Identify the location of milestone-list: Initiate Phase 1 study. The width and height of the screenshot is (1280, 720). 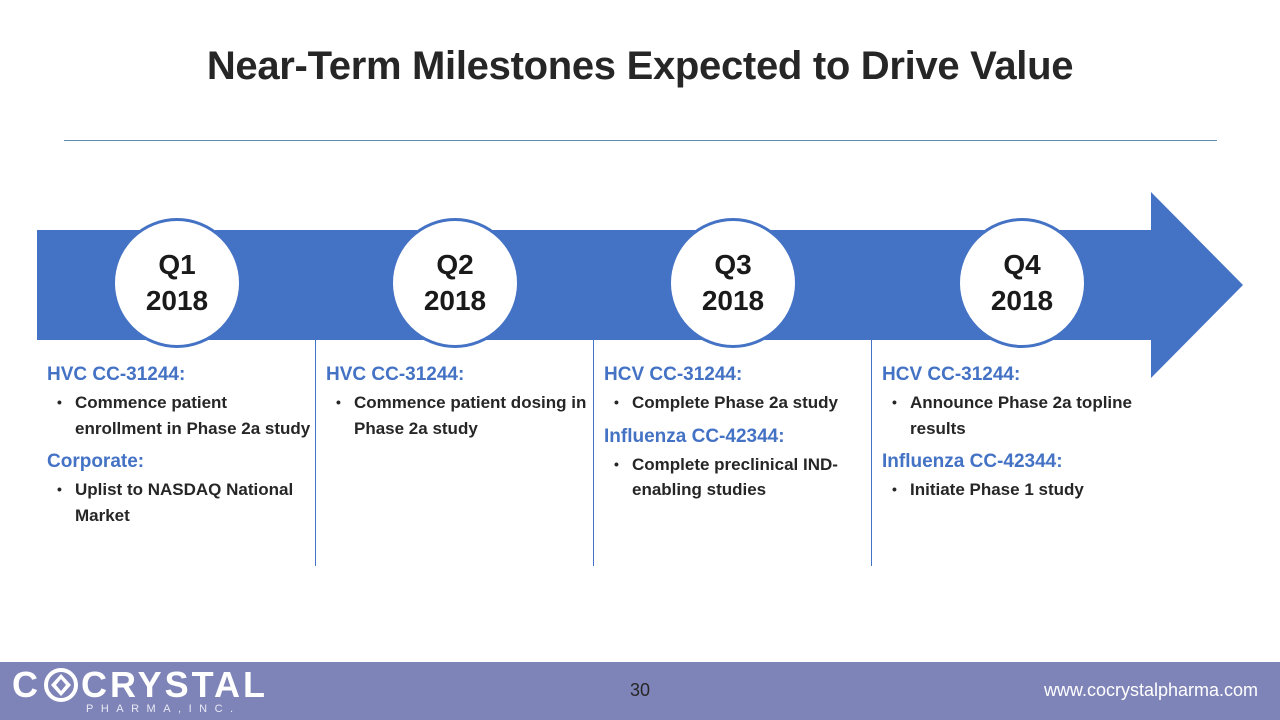
(1026, 490).